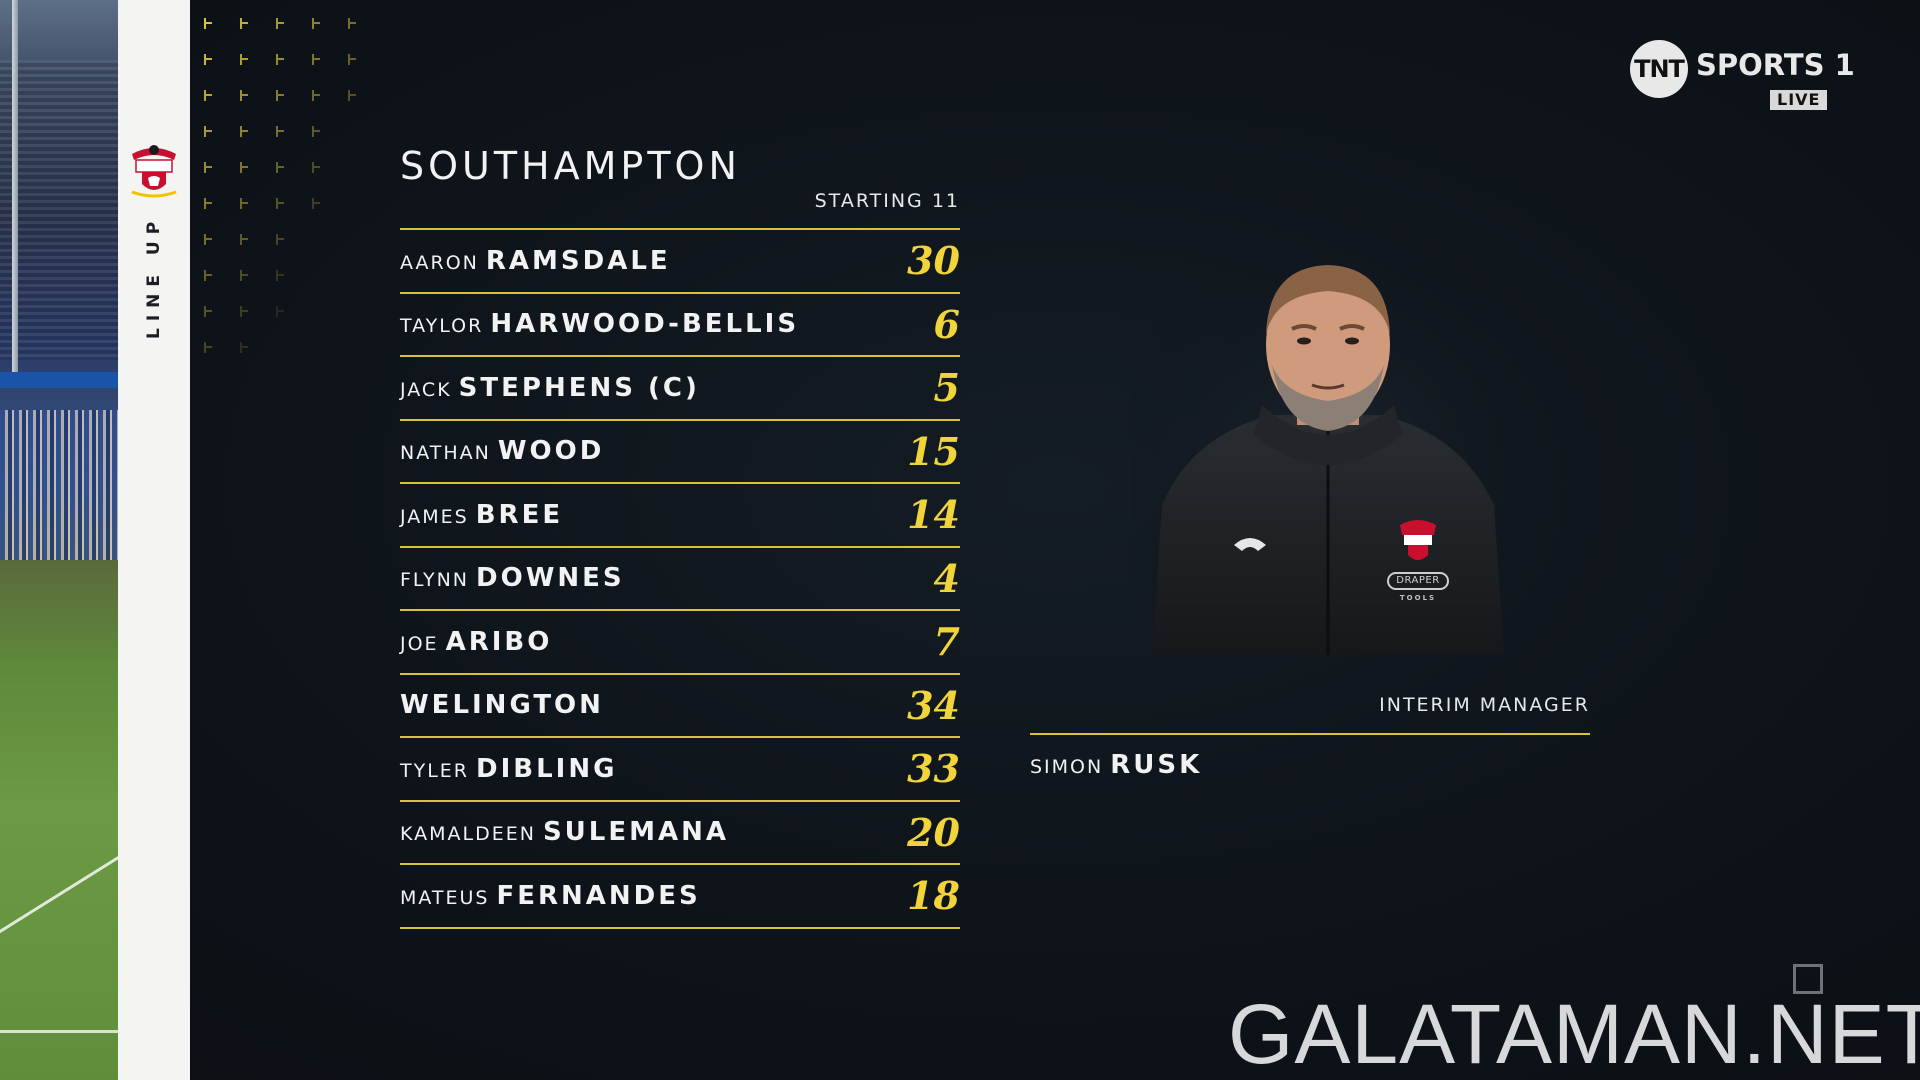  Describe the element at coordinates (435, 580) in the screenshot. I see `player-first-name: FLYNN` at that location.